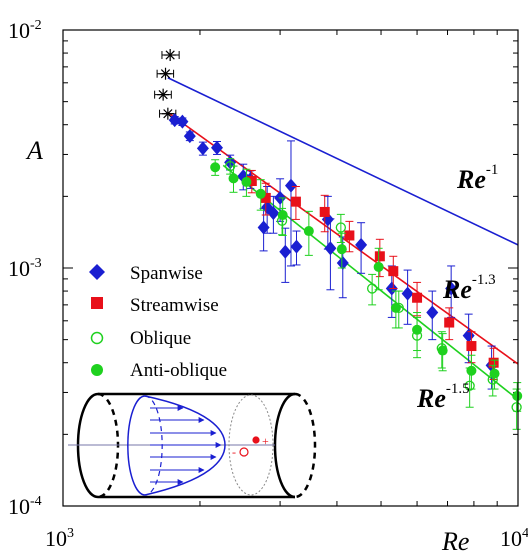  I want to click on legend-item-oblique: Oblique, so click(140, 338).